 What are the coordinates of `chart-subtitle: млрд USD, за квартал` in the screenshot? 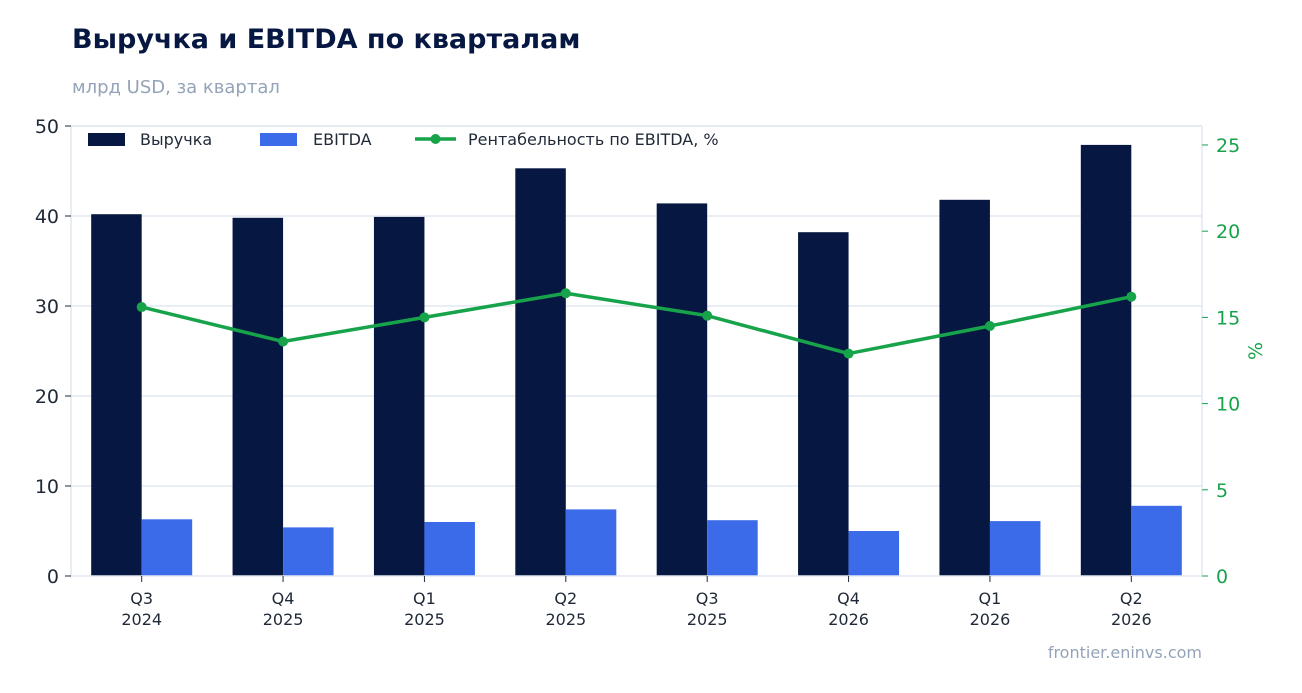 It's located at (176, 87).